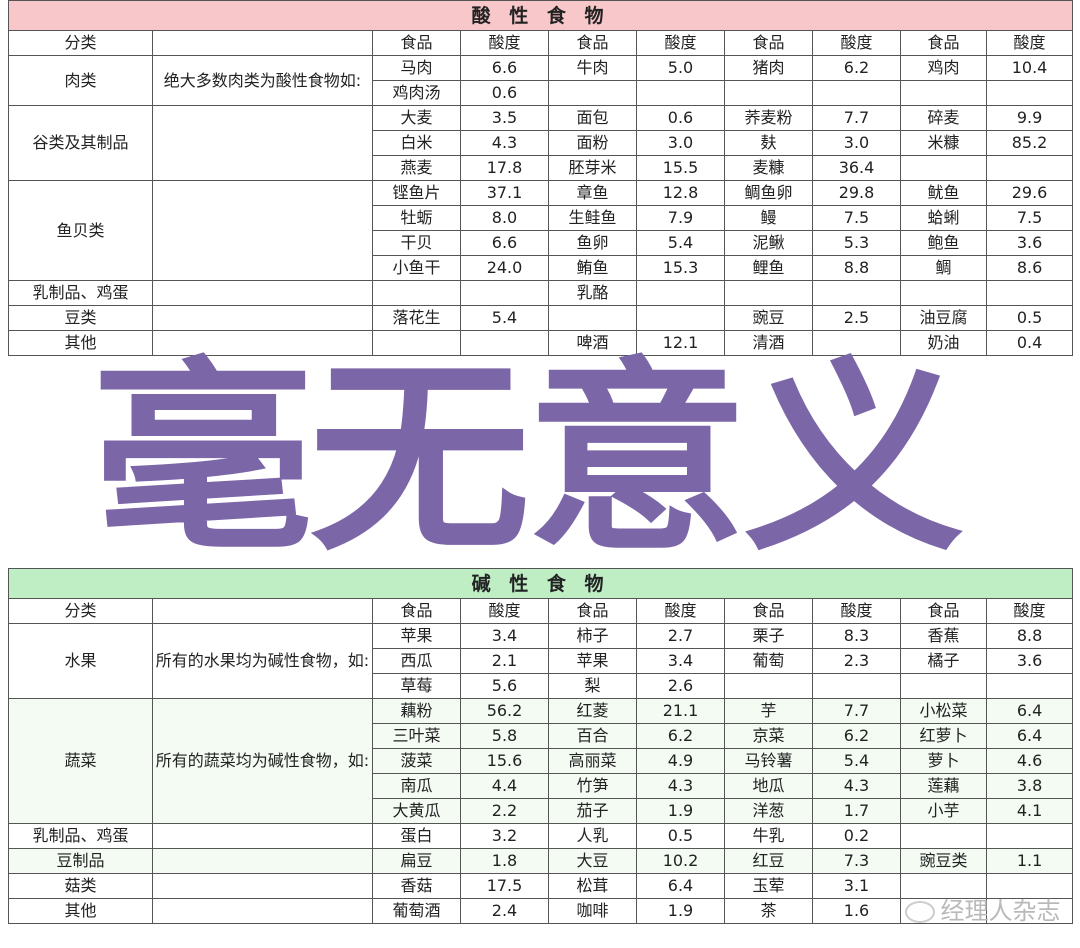 Image resolution: width=1080 pixels, height=948 pixels. Describe the element at coordinates (416, 836) in the screenshot. I see `food-name: 蛋白` at that location.